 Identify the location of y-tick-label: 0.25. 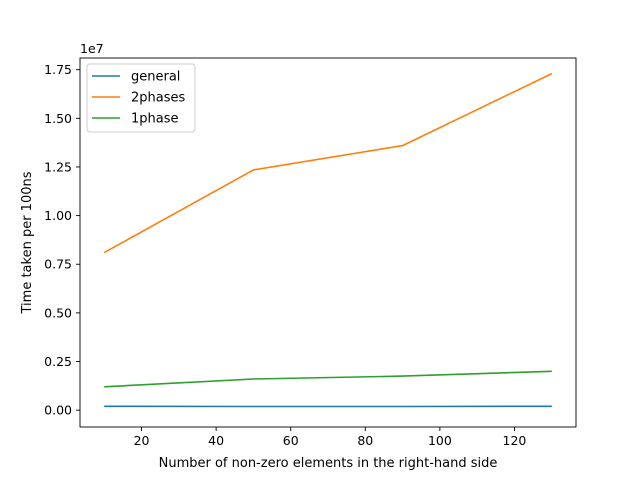
(58, 361).